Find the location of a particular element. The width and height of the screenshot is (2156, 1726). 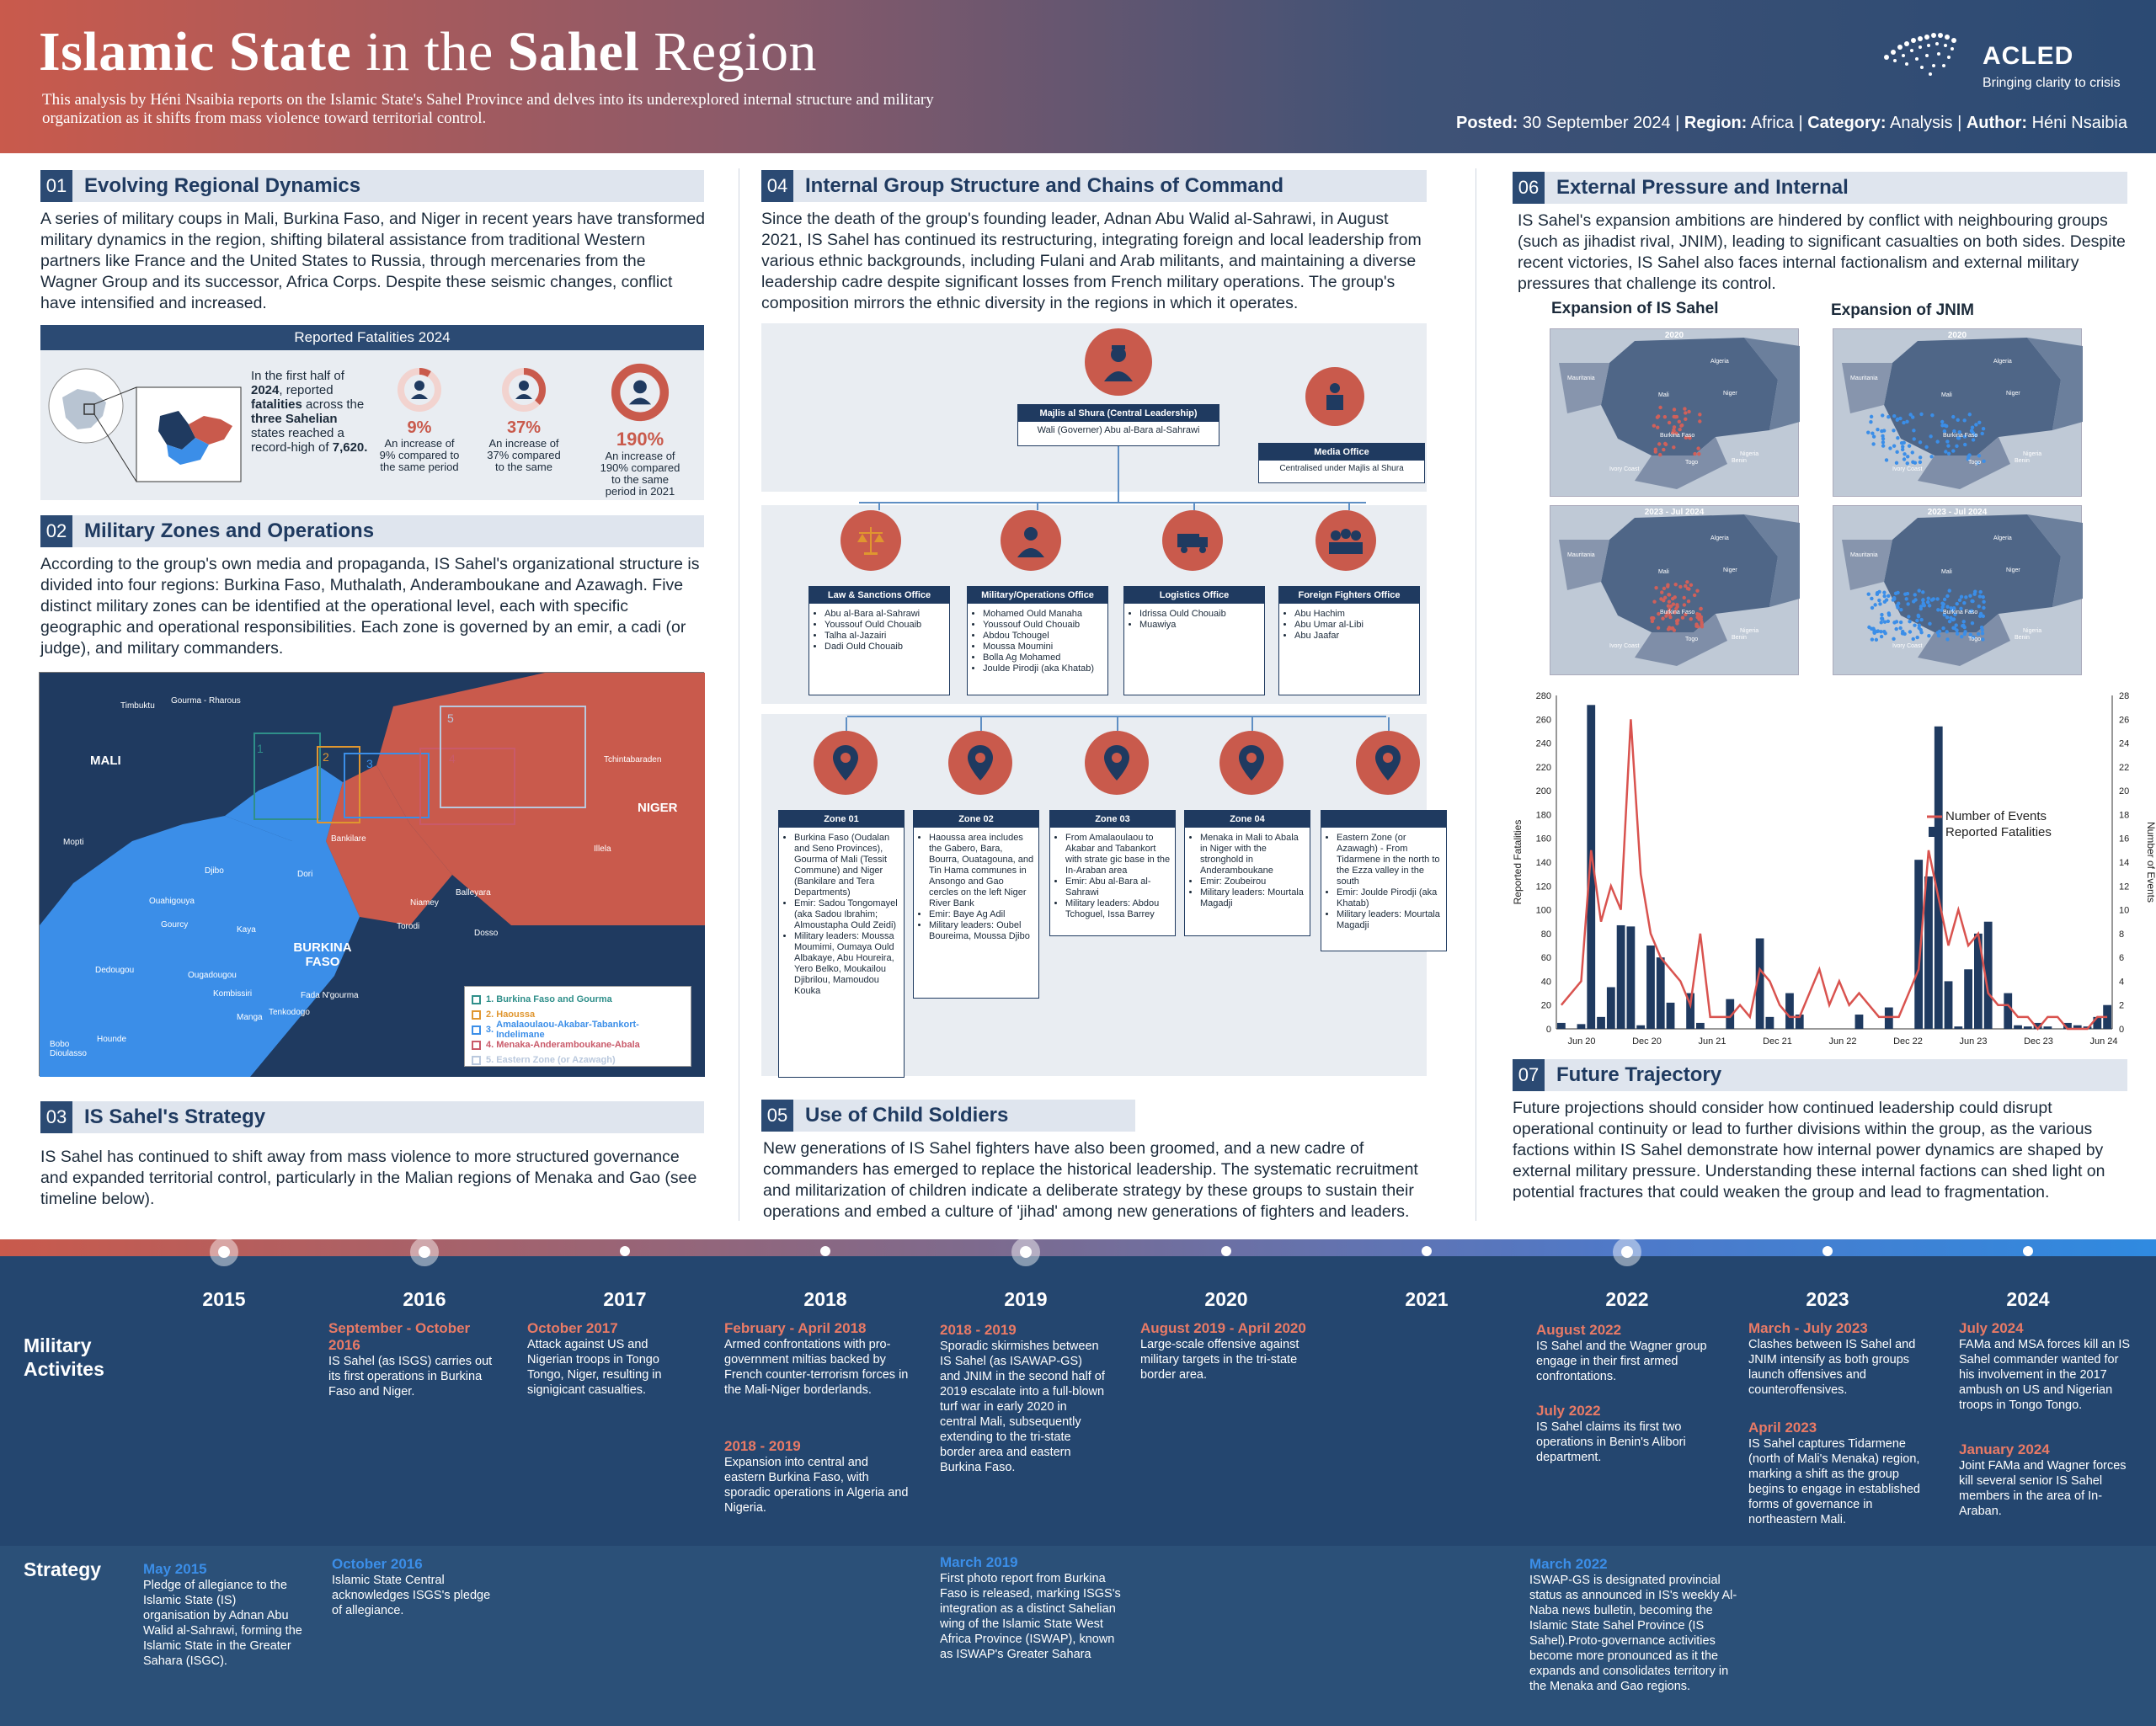

section-number: 07 is located at coordinates (1529, 1075).